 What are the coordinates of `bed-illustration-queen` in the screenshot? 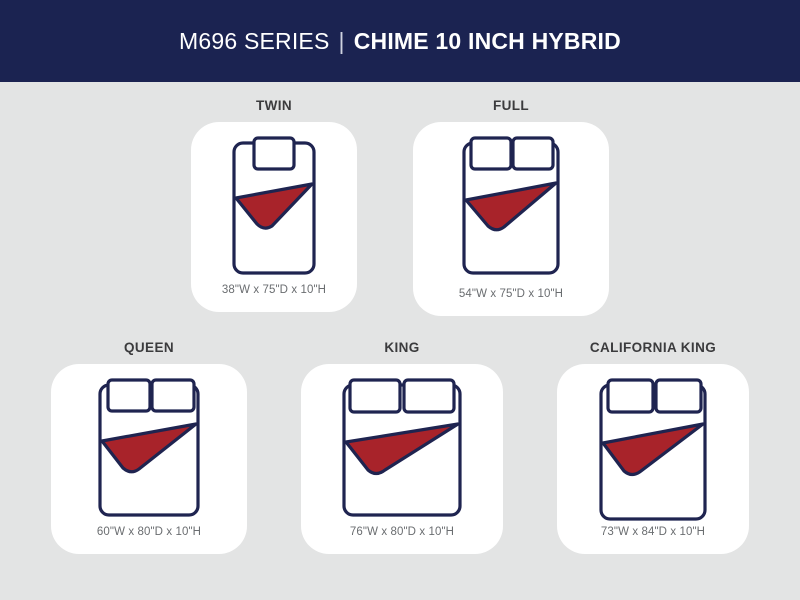 It's located at (149, 449).